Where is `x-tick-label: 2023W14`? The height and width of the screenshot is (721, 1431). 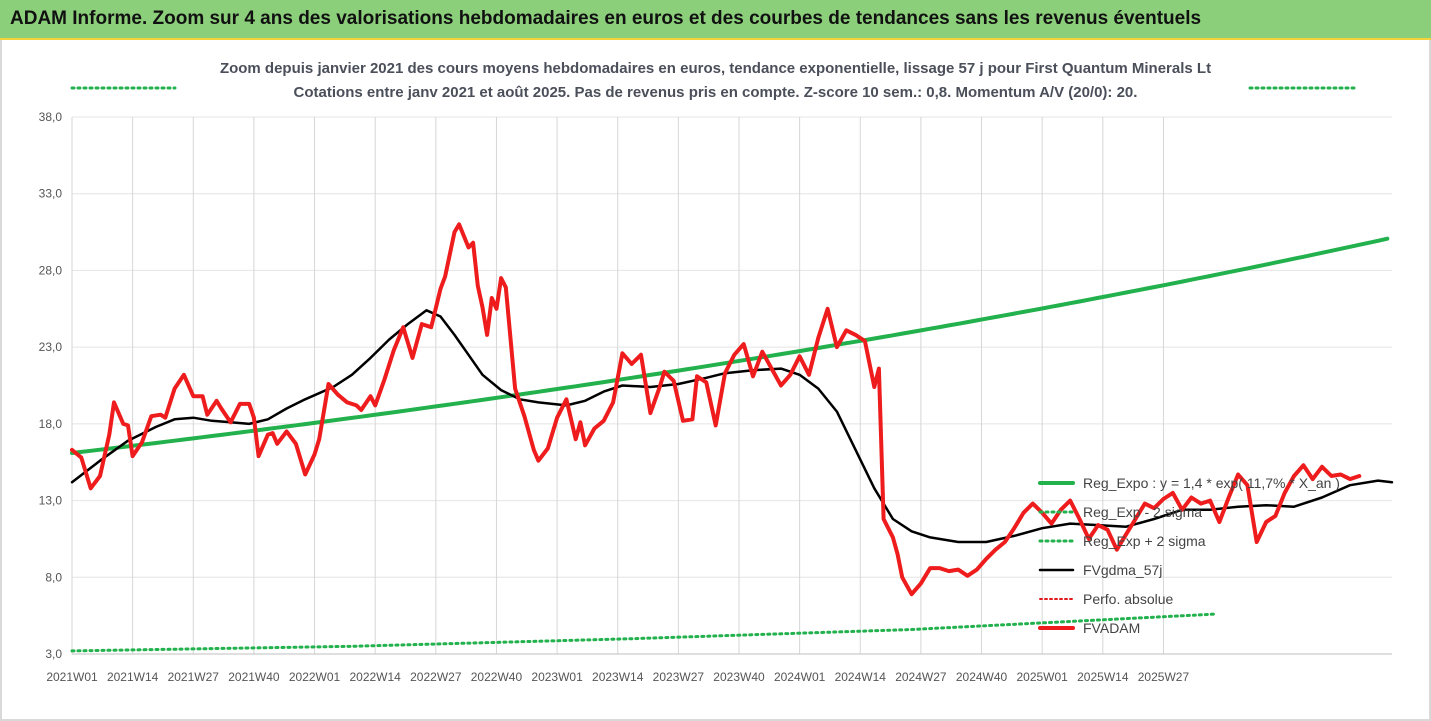 x-tick-label: 2023W14 is located at coordinates (618, 677).